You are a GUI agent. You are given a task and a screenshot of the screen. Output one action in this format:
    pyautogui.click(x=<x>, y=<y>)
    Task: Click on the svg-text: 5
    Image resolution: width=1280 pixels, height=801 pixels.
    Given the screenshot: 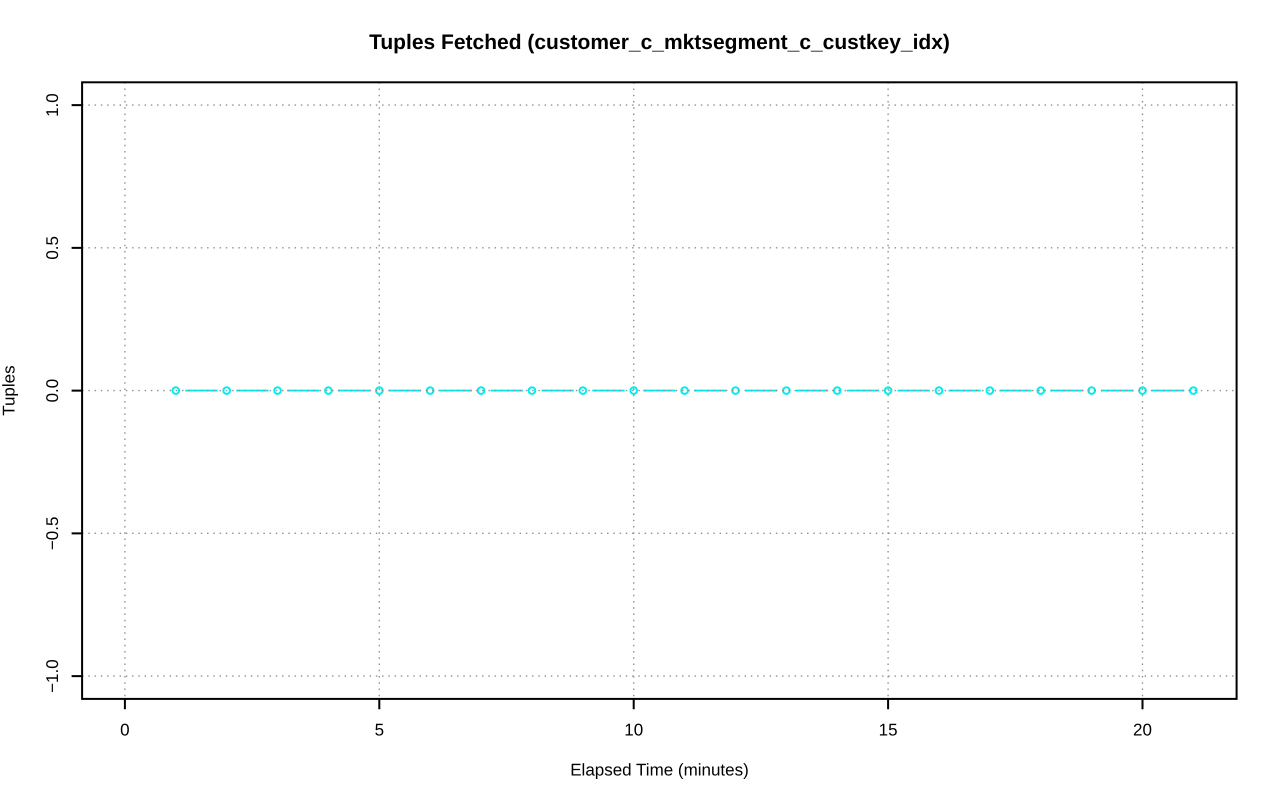 What is the action you would take?
    pyautogui.click(x=379, y=730)
    